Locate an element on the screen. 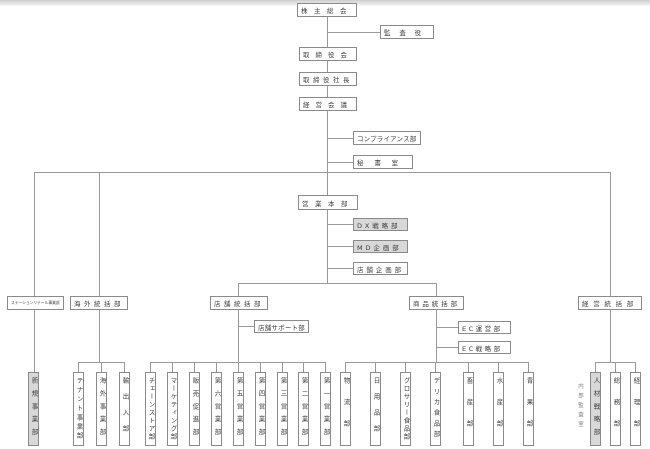  seafood-dept-box: 水産部 is located at coordinates (498, 409).